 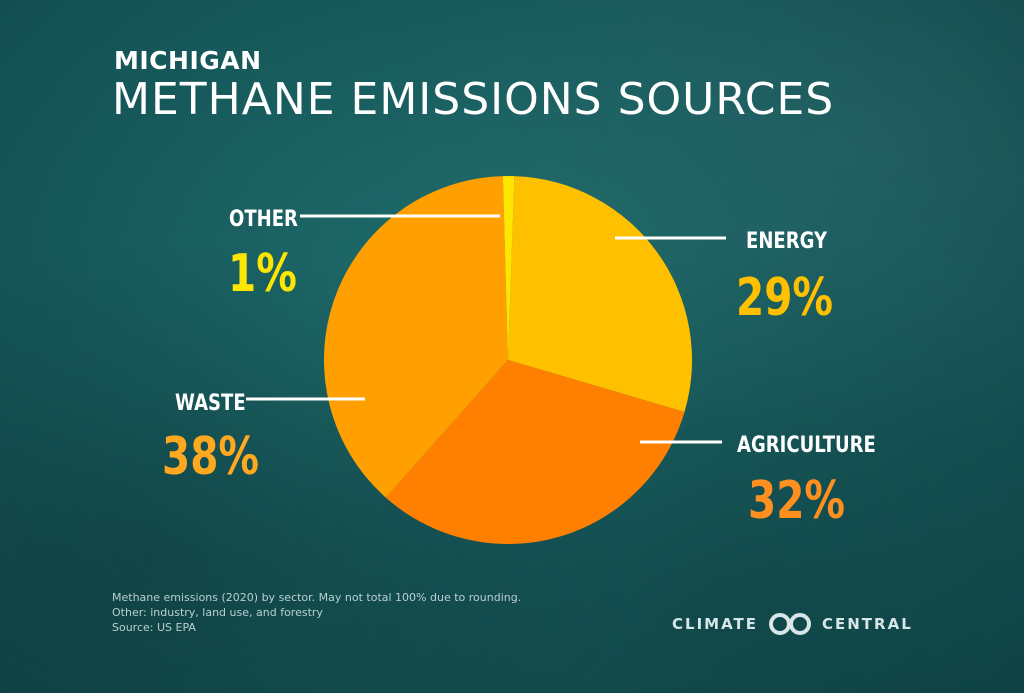 I want to click on footnote-line-3: Source: US EPA, so click(x=154, y=627).